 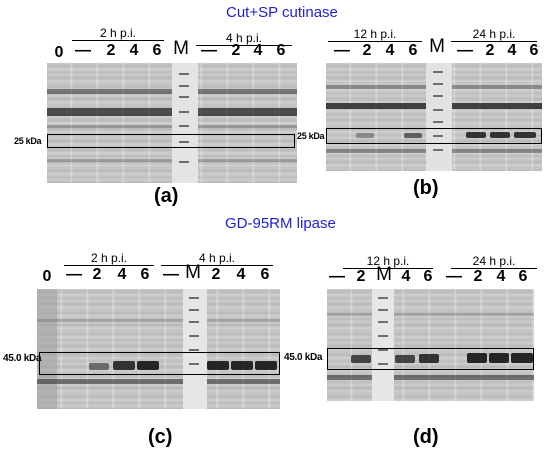 What do you see at coordinates (172, 123) in the screenshot?
I see `gel-image-a` at bounding box center [172, 123].